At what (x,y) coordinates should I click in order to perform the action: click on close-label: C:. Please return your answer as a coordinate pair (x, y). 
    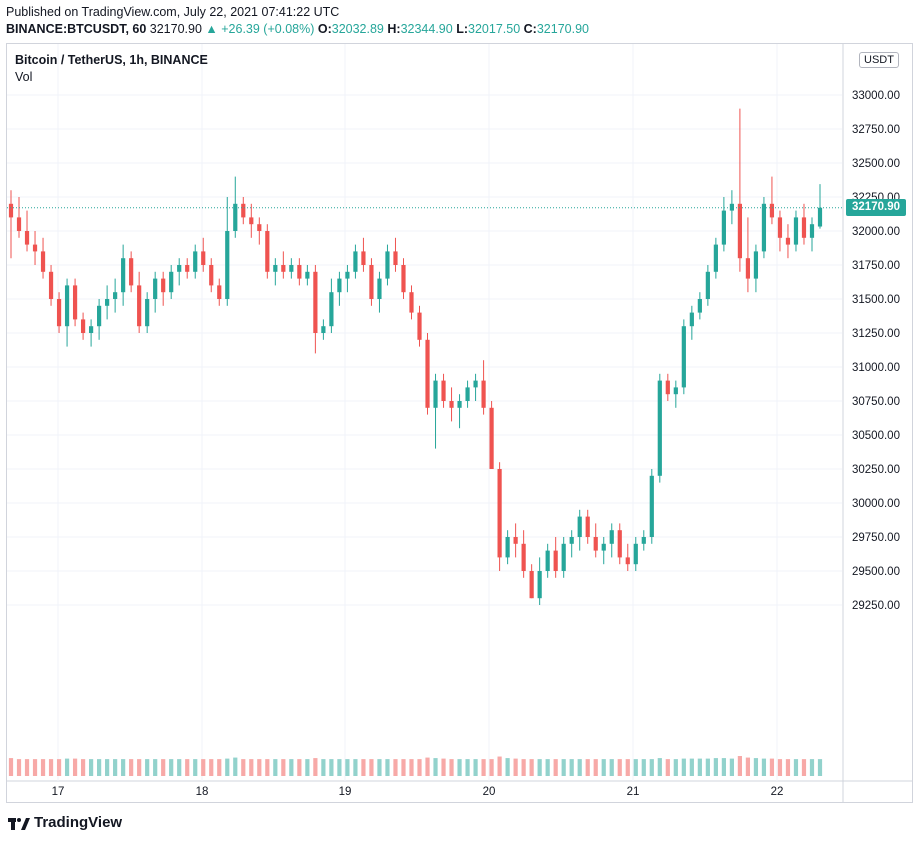
    Looking at the image, I should click on (530, 29).